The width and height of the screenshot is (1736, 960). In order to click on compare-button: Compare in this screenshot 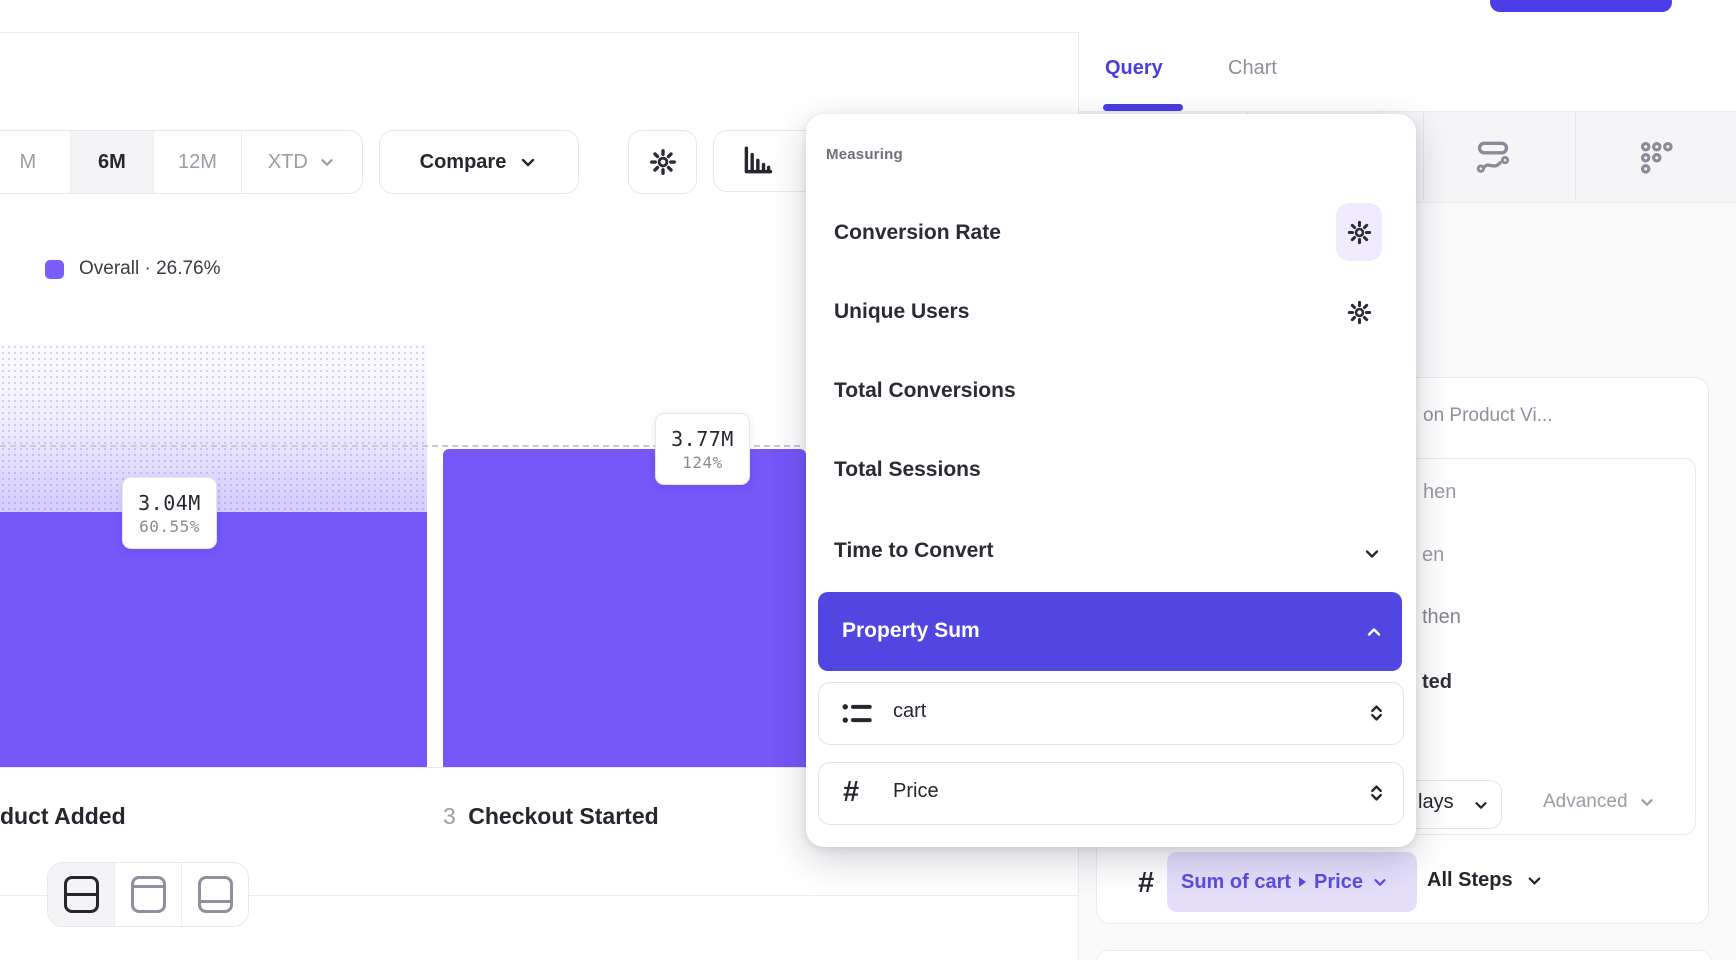, I will do `click(479, 162)`.